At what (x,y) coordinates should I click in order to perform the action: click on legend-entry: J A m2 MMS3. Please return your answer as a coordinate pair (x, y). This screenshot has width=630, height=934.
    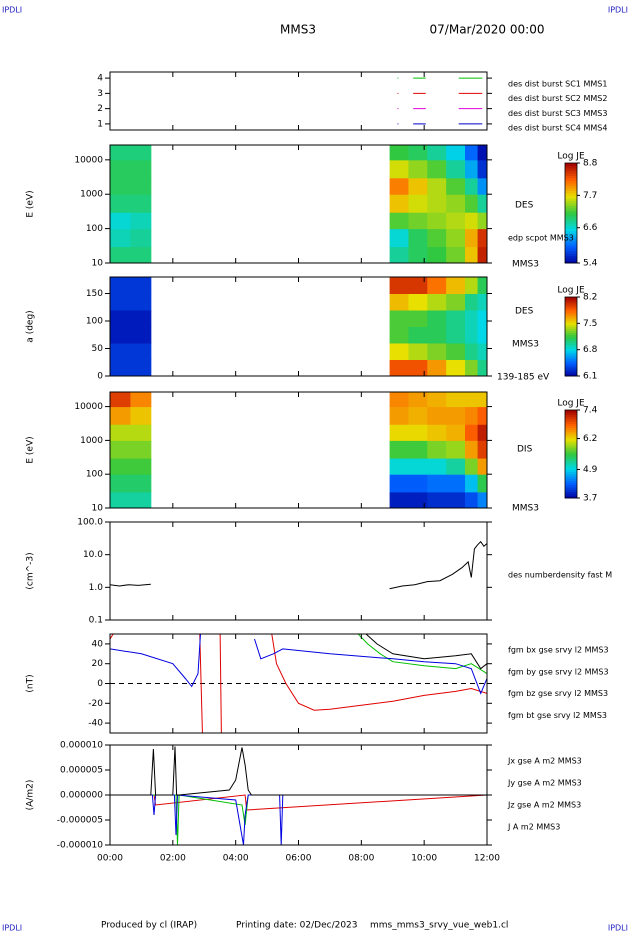
    Looking at the image, I should click on (533, 827).